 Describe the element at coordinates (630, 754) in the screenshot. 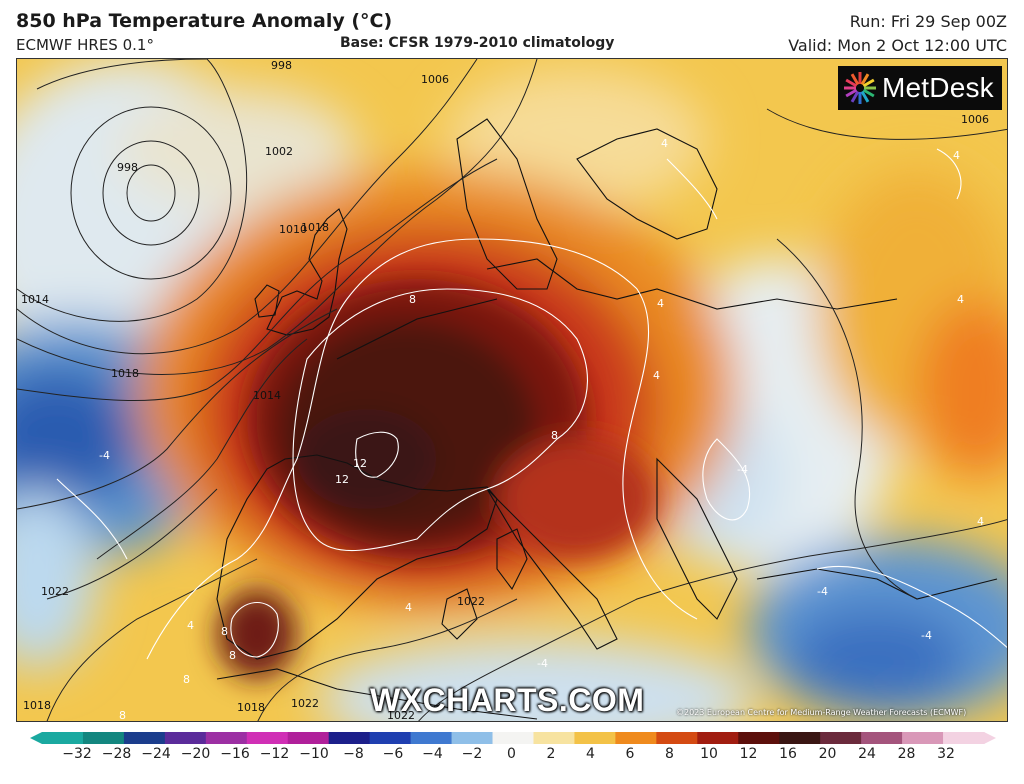

I see `colorbar-tick-label: 6` at that location.